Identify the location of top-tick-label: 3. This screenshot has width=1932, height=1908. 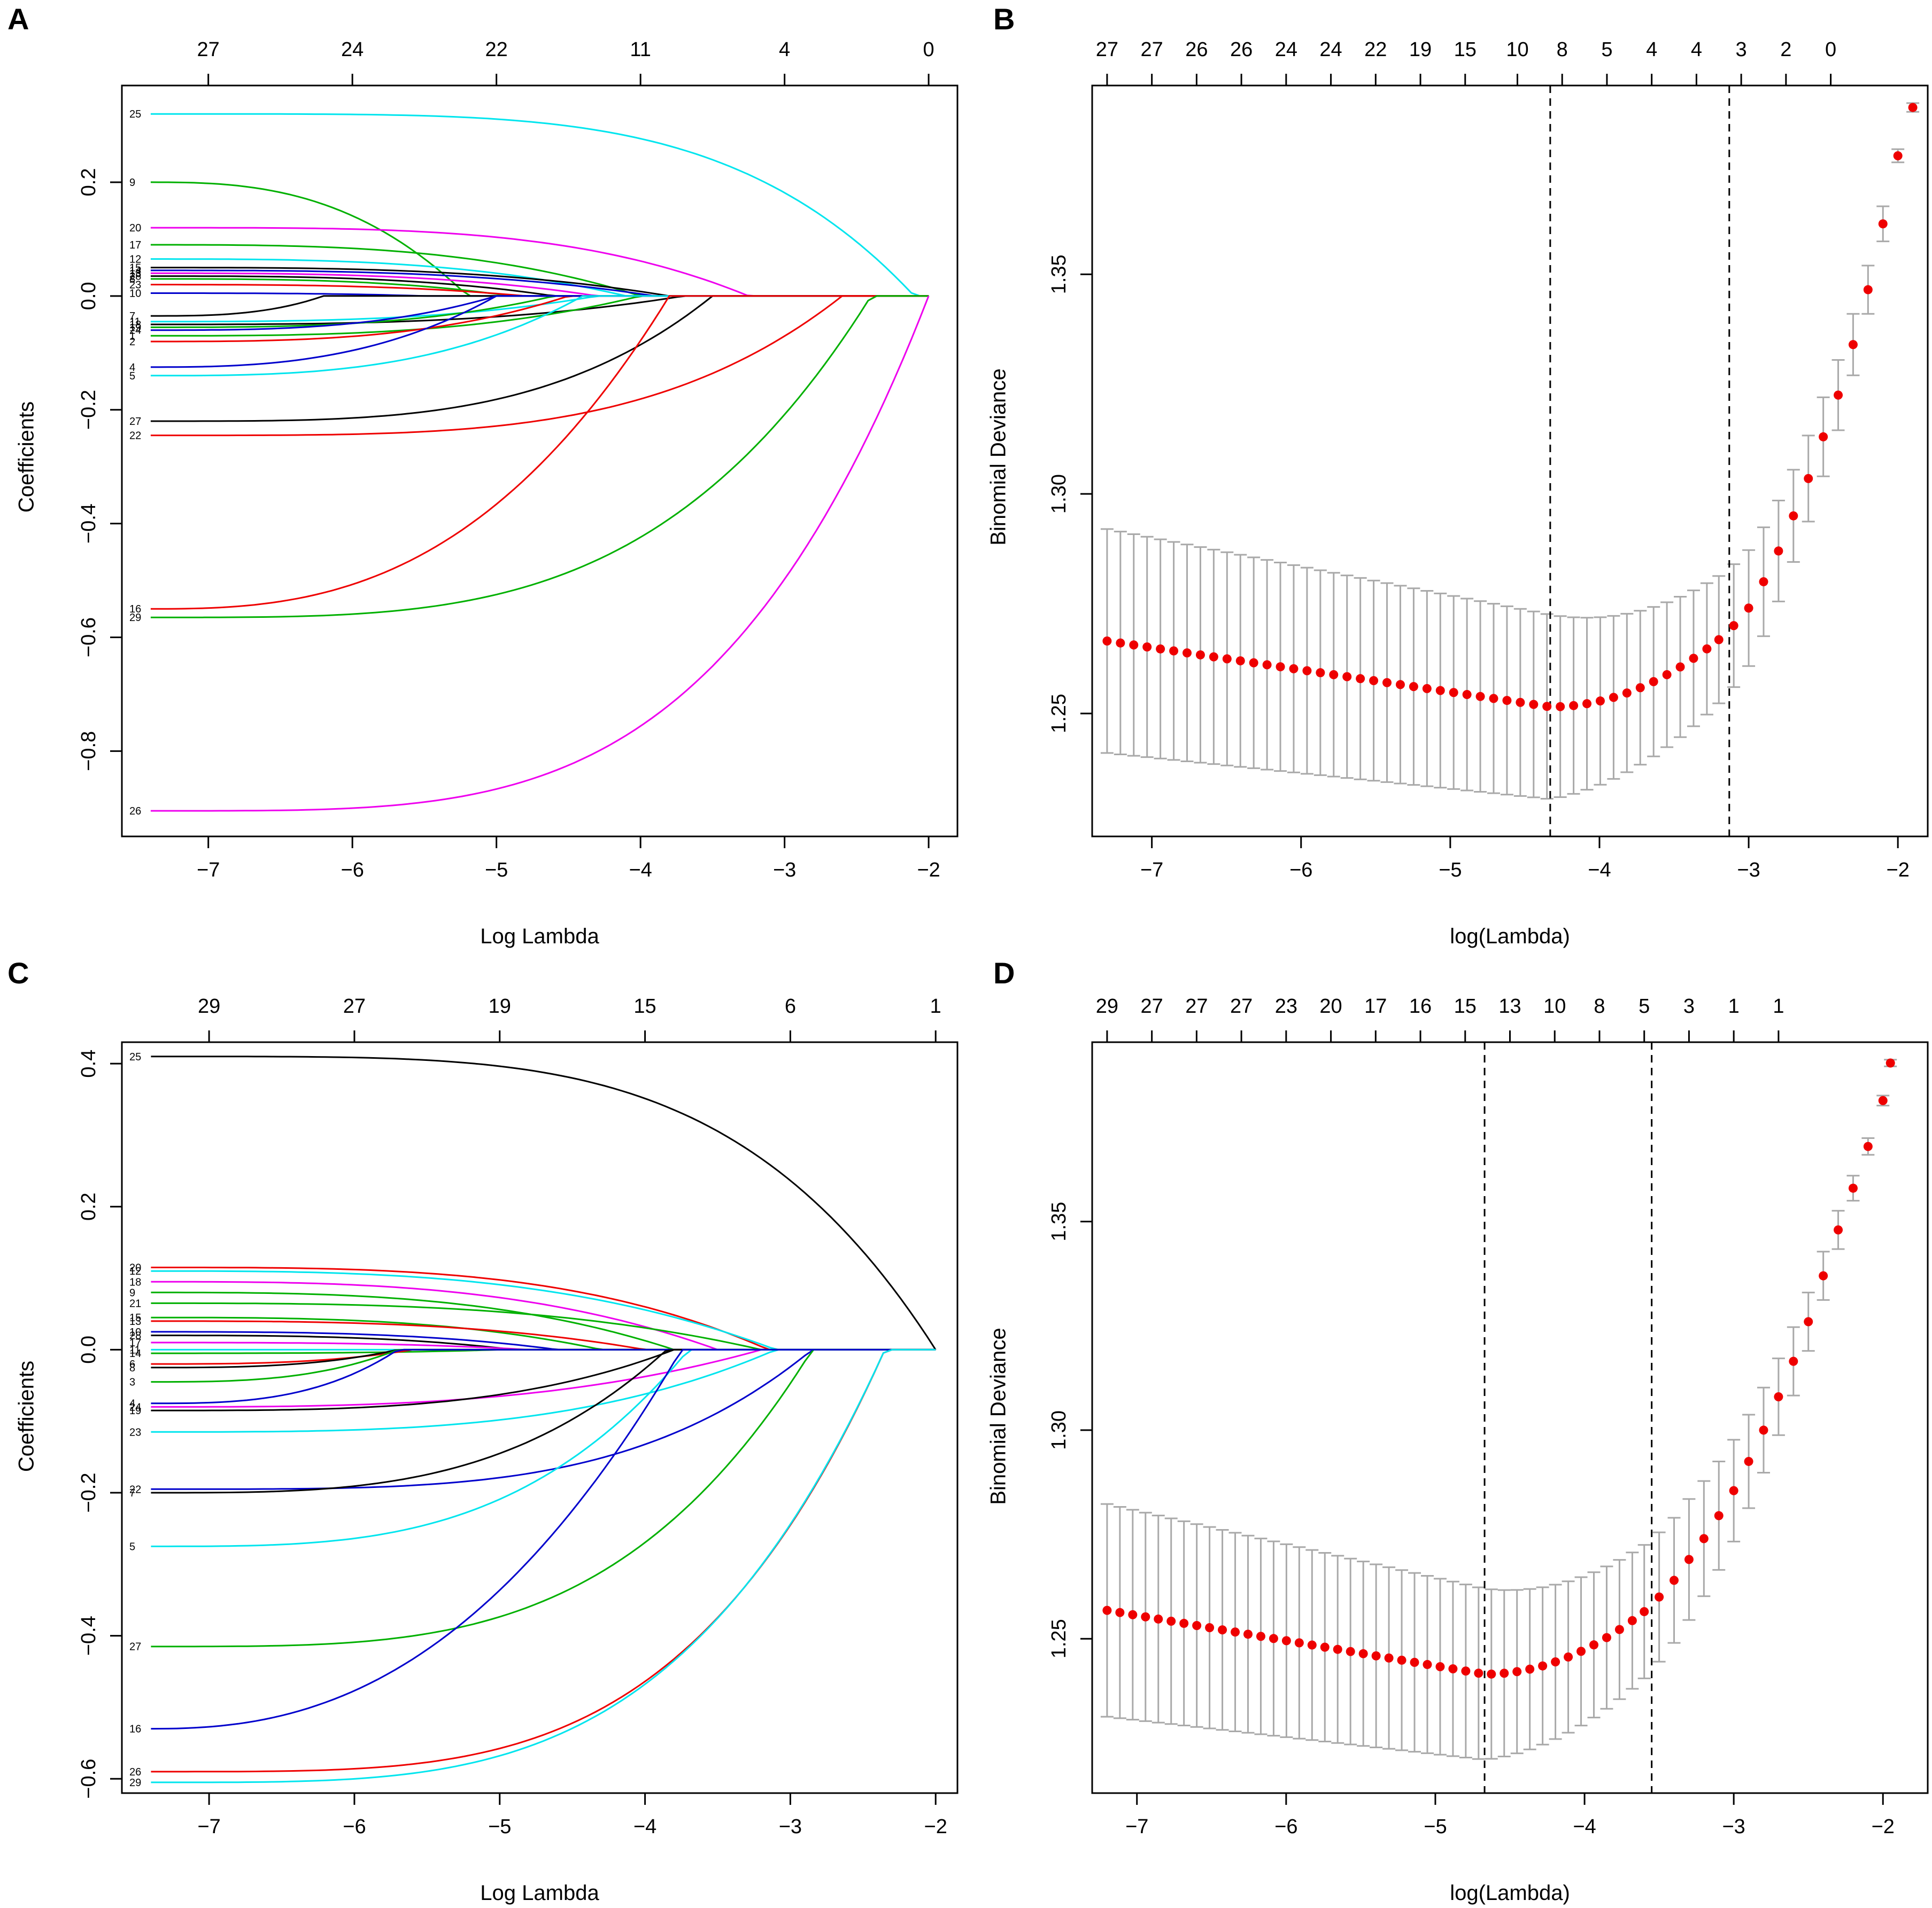
(1742, 49).